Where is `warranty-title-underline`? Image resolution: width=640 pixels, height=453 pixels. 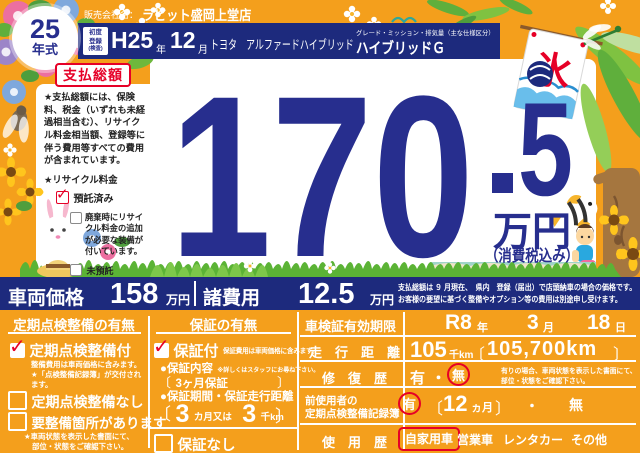
warranty-title-underline is located at coordinates (223, 333).